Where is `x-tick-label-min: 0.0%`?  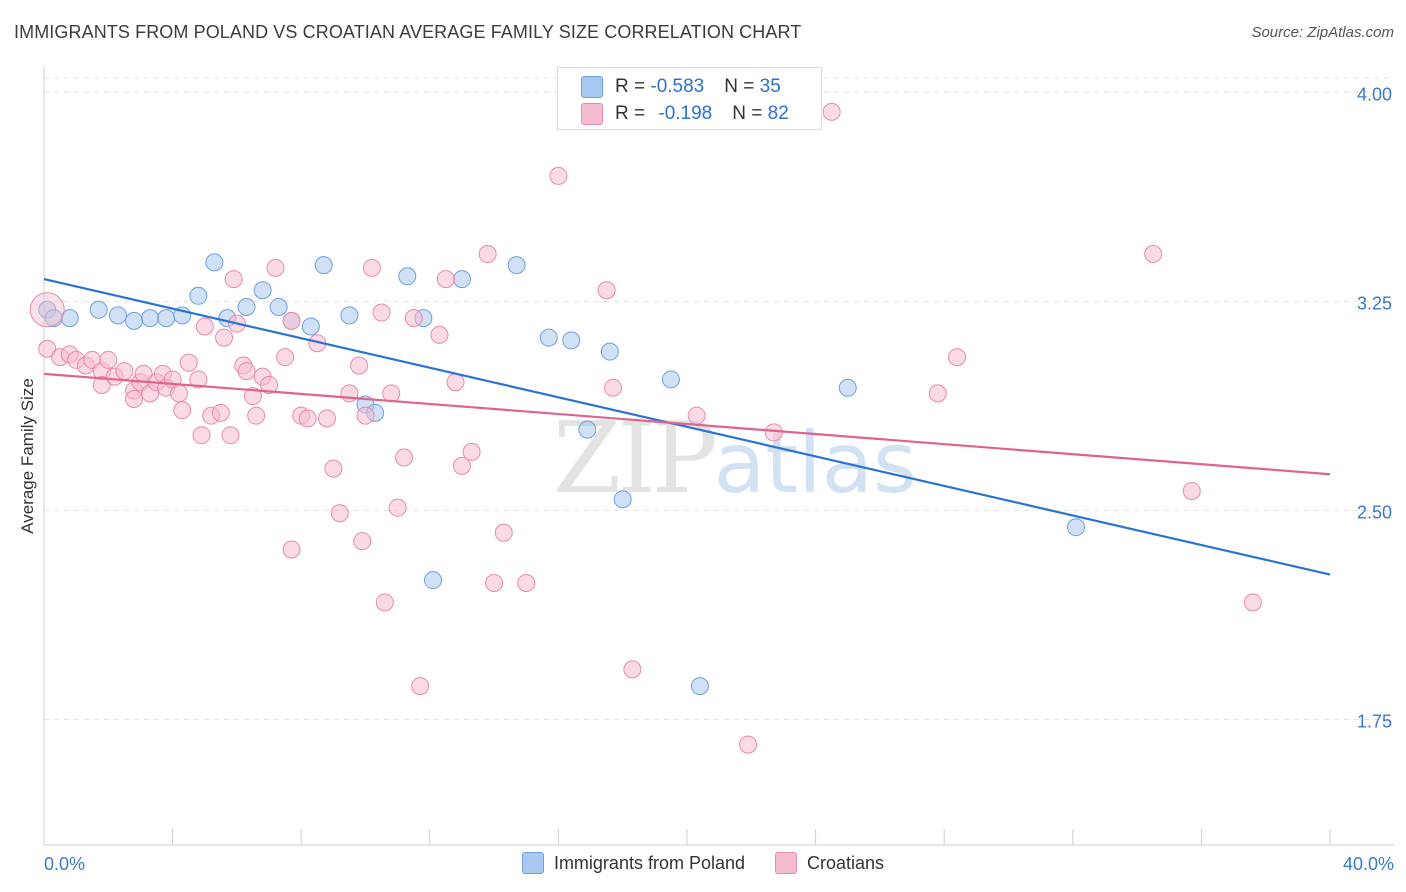
x-tick-label-min: 0.0% is located at coordinates (64, 864).